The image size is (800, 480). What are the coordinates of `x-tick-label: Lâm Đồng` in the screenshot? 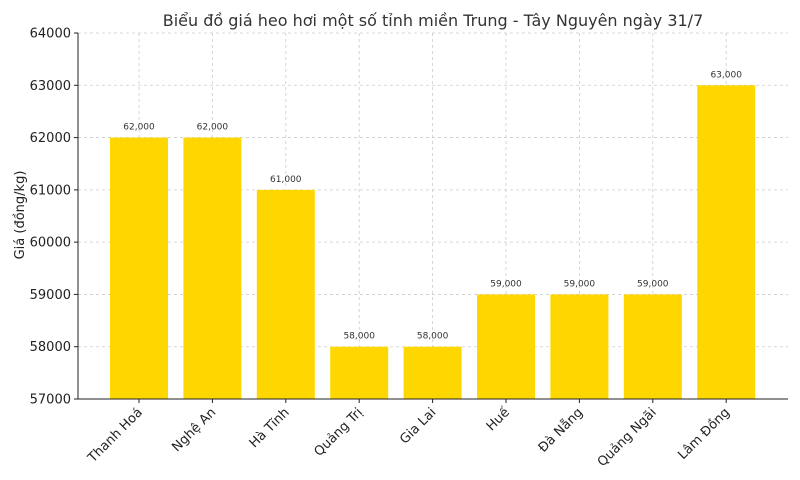 It's located at (704, 434).